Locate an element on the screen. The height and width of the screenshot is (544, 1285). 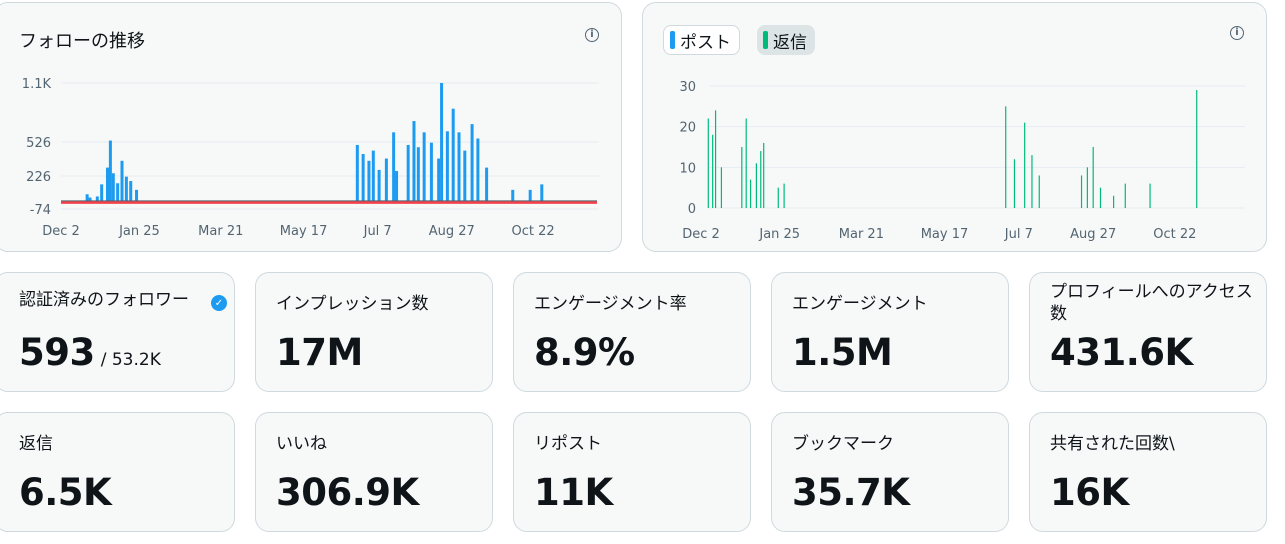
metric-label: 認証済みのフォロワー is located at coordinates (104, 300).